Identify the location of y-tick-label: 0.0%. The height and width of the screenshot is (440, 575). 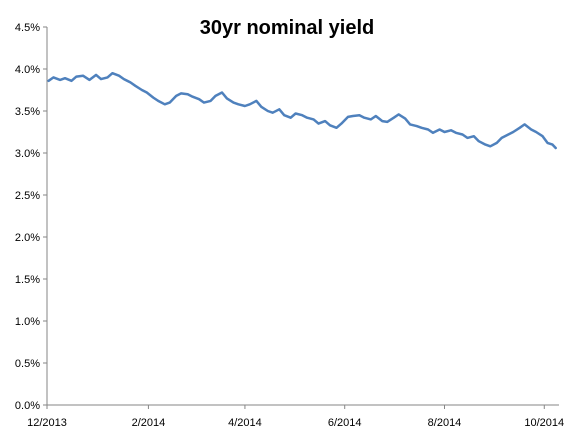
(27, 406).